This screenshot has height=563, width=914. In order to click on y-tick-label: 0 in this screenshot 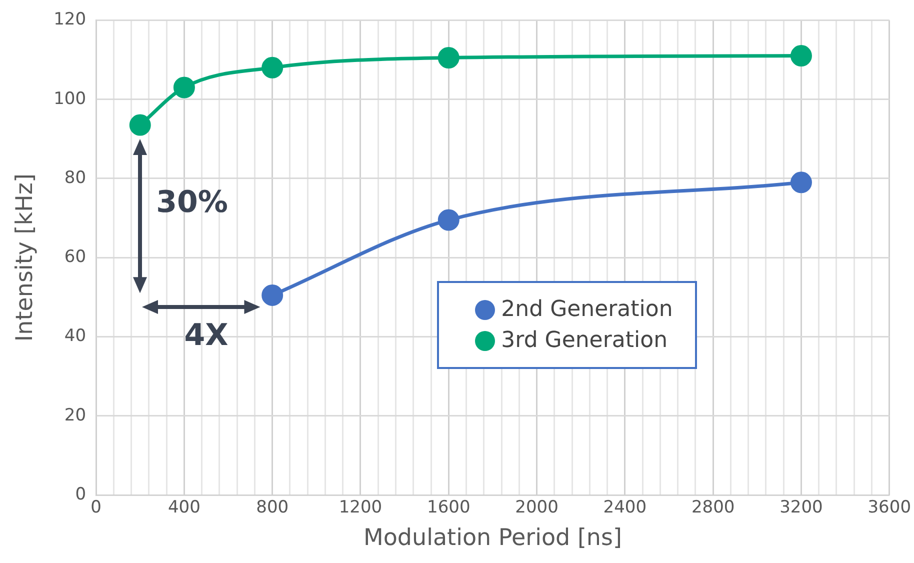, I will do `click(80, 494)`.